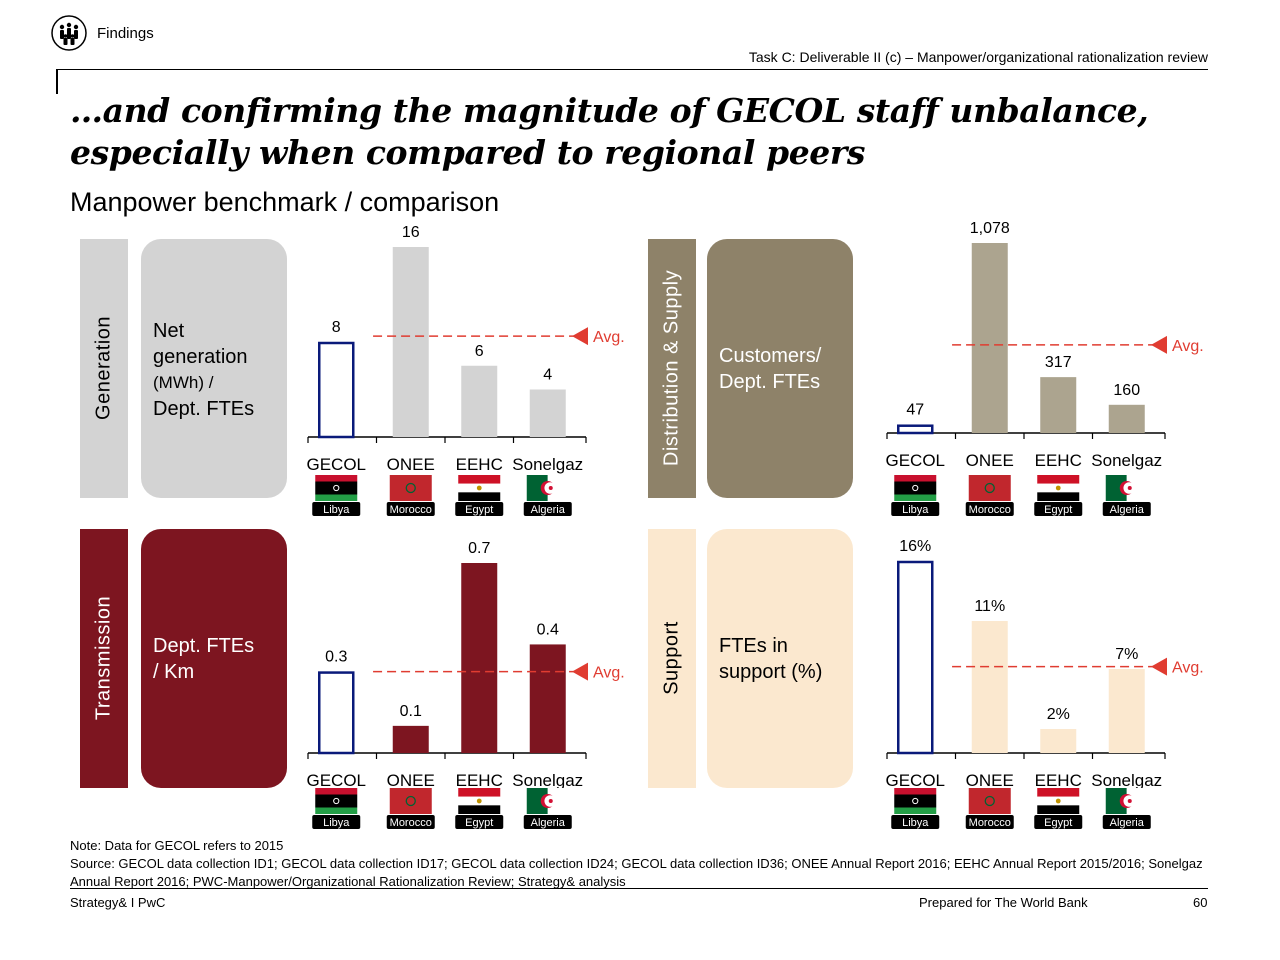 This screenshot has height=960, width=1280. I want to click on data-label: 11%, so click(989, 606).